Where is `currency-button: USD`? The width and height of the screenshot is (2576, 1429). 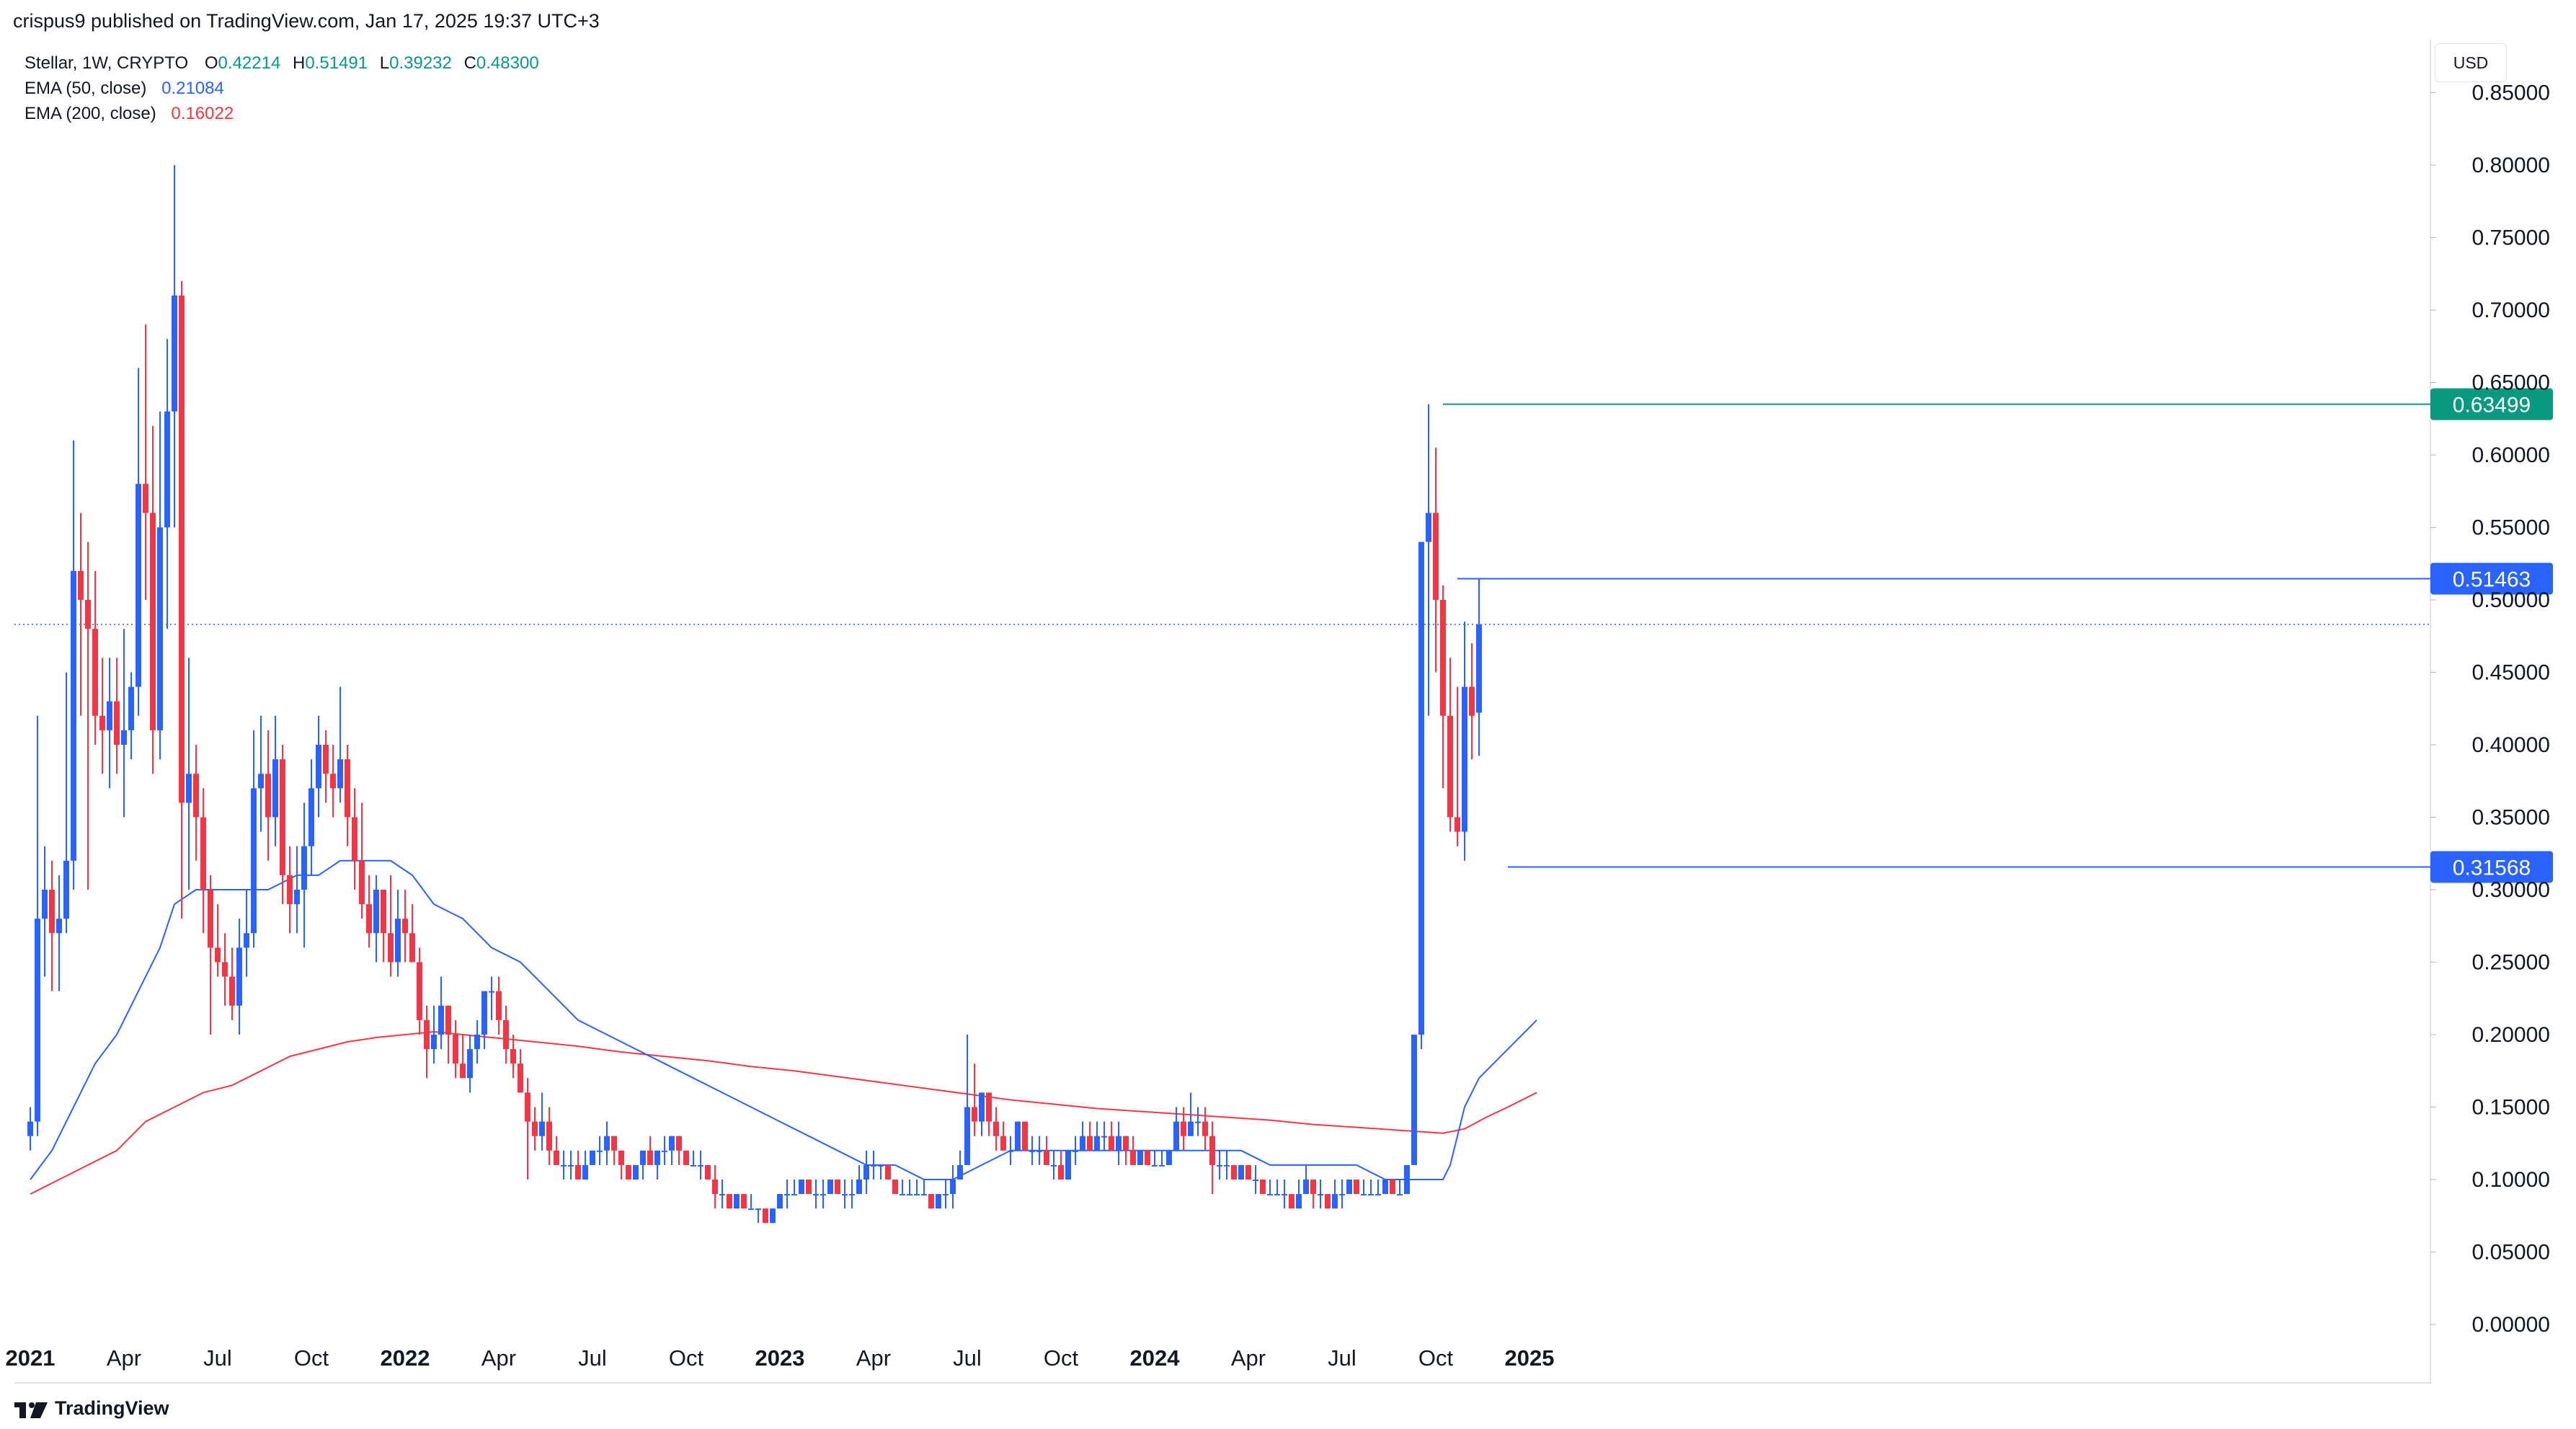 currency-button: USD is located at coordinates (2471, 62).